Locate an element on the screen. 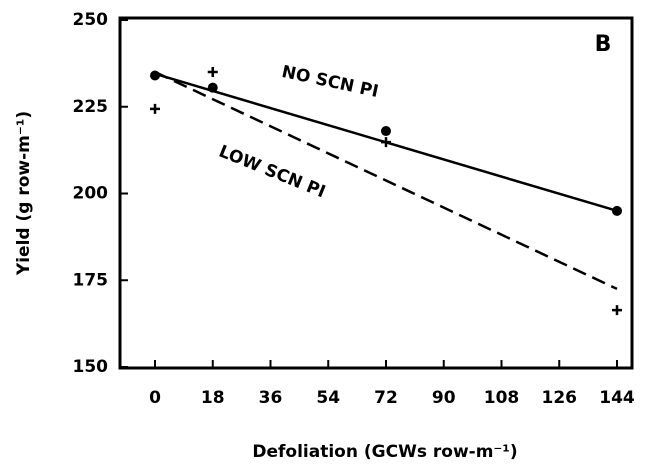 The height and width of the screenshot is (473, 645). x-tick-label: 126 is located at coordinates (560, 398).